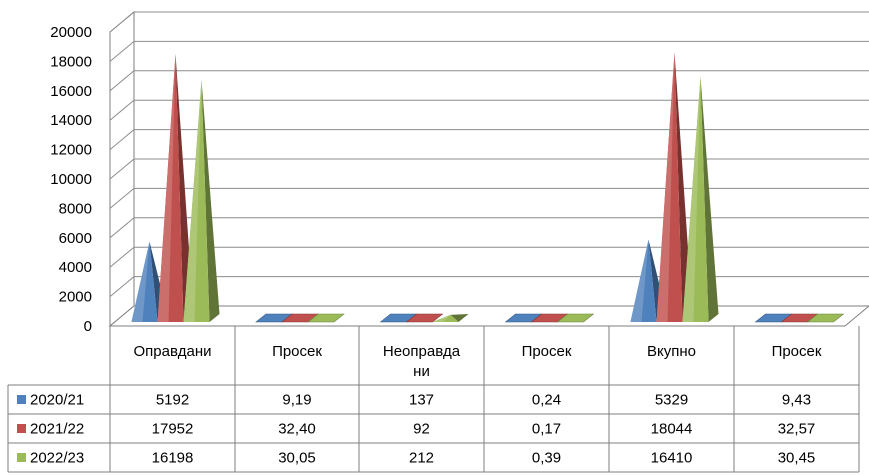 The image size is (869, 475). I want to click on data-label: 0,24, so click(546, 400).